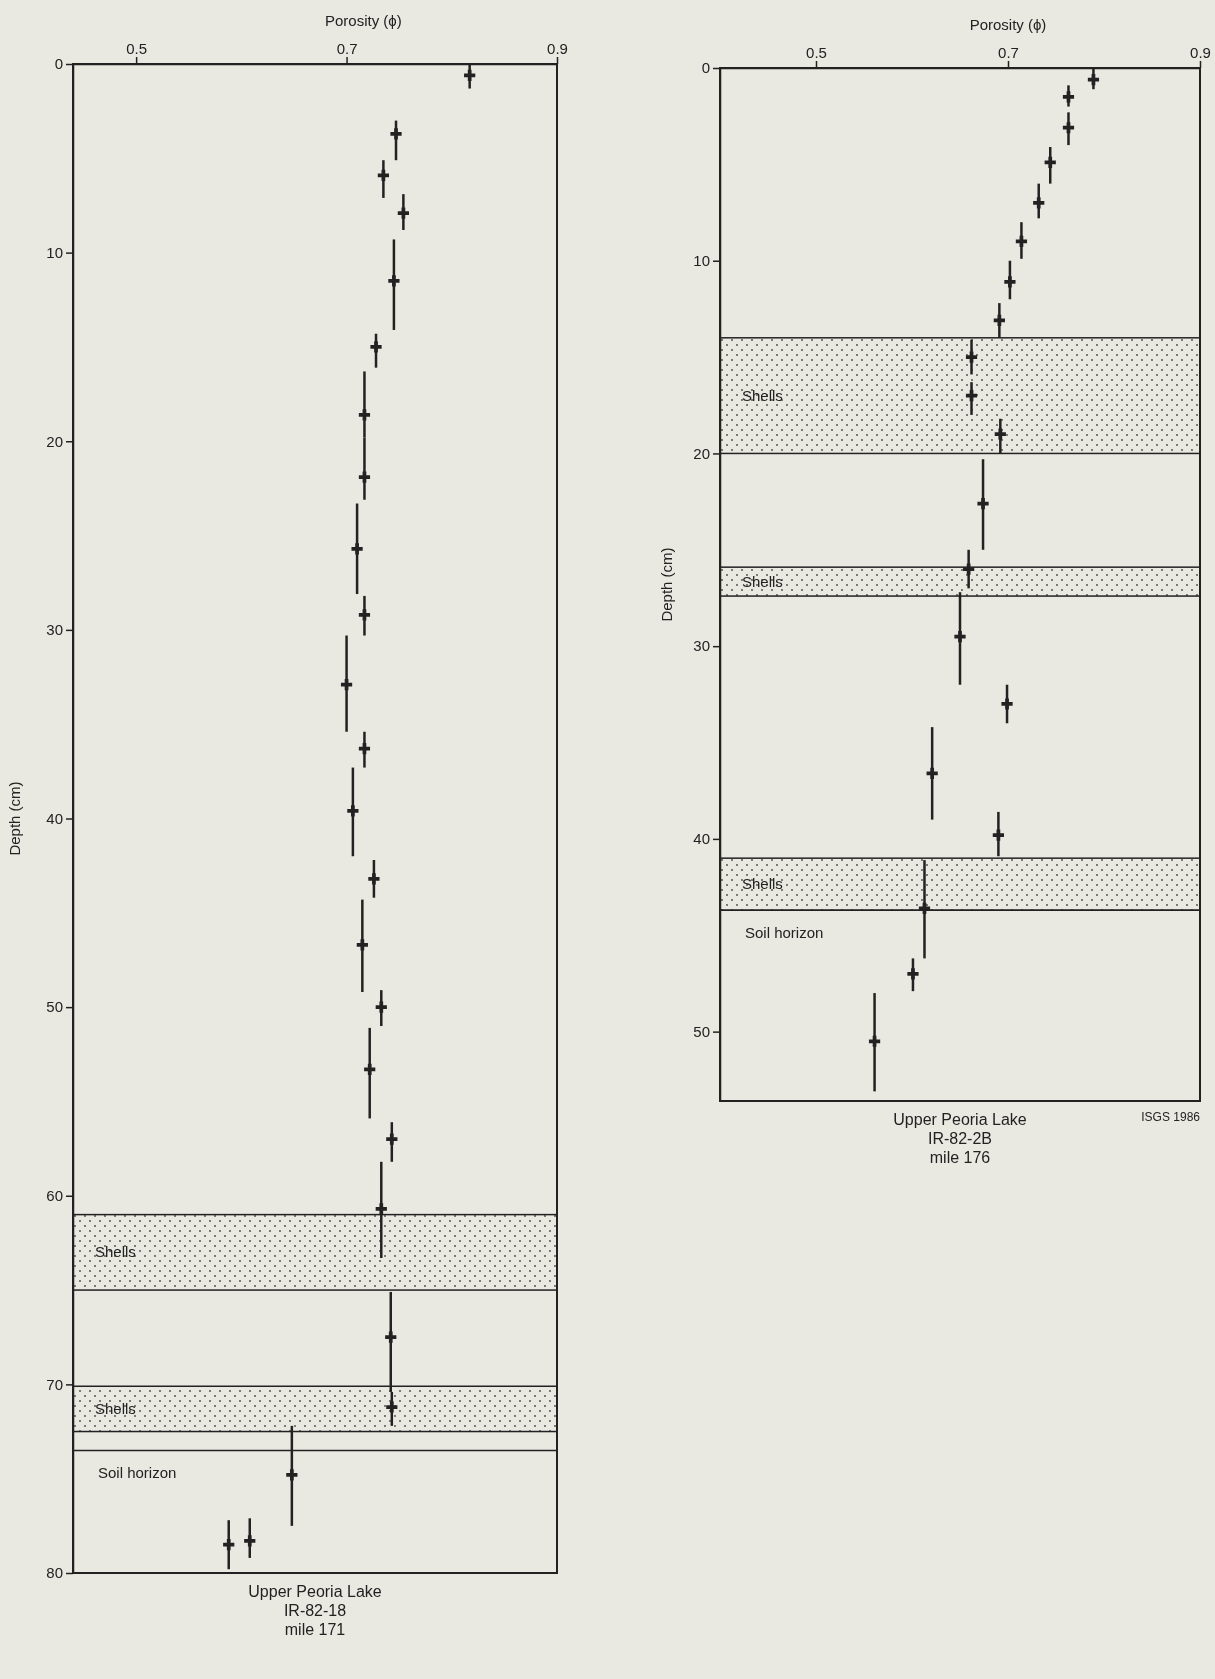 This screenshot has width=1215, height=1679. Describe the element at coordinates (54, 1573) in the screenshot. I see `y-tick-label: 80` at that location.